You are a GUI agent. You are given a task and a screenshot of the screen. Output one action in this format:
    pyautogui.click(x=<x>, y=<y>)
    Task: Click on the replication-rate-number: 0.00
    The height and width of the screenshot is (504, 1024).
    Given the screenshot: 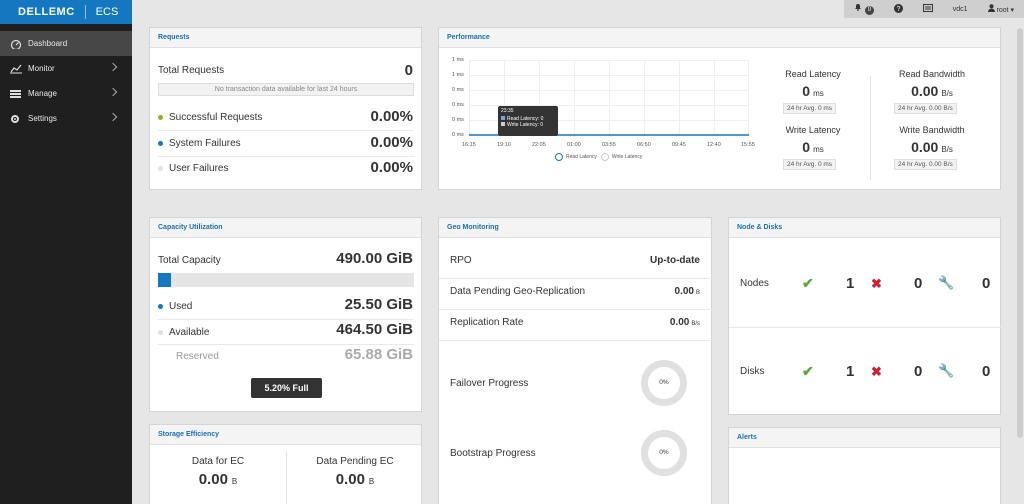 What is the action you would take?
    pyautogui.click(x=679, y=322)
    